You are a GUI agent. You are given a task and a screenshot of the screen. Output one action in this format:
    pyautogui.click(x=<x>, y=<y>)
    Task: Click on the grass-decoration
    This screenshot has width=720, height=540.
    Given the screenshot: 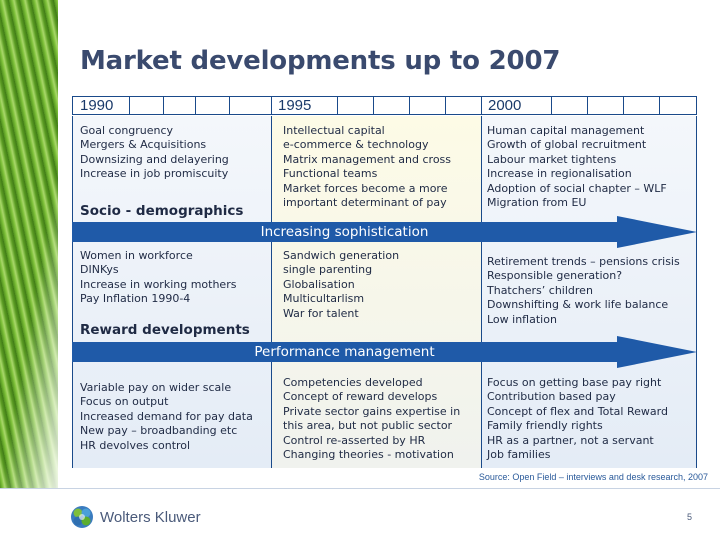 What is the action you would take?
    pyautogui.click(x=29, y=244)
    